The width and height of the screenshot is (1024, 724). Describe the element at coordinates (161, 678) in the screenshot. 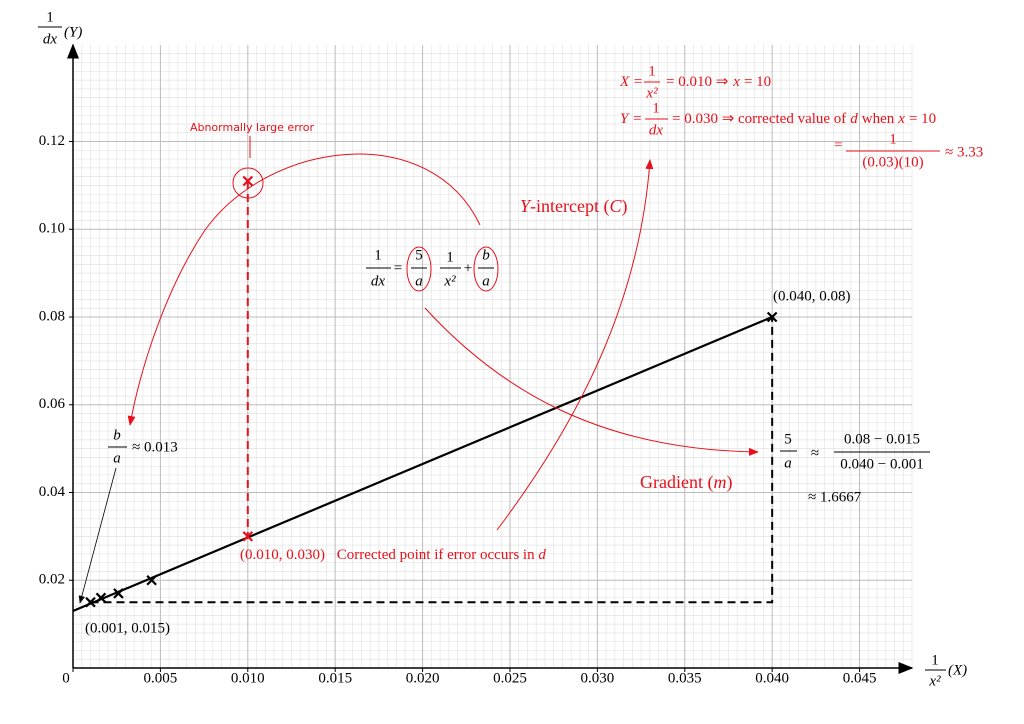

I see `x-tick-label: 0.005` at that location.